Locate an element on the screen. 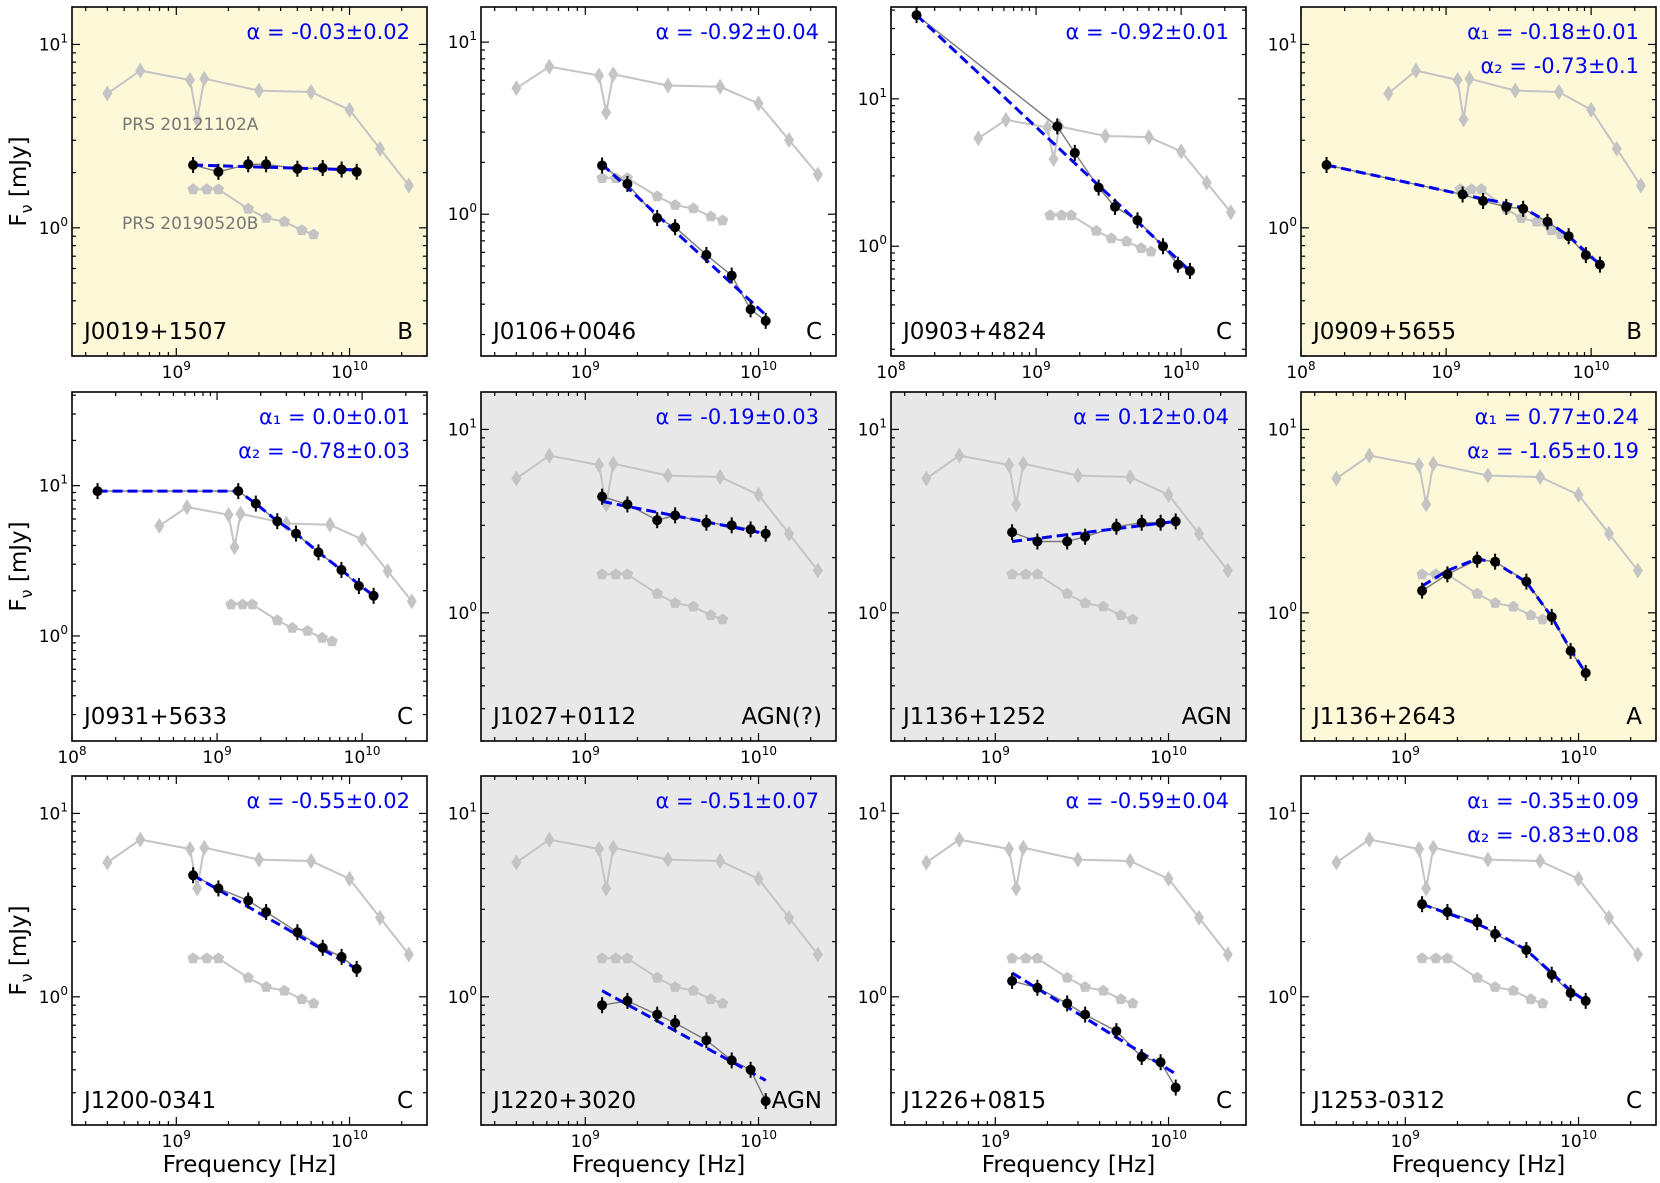  x-tick-label: 10⁸ is located at coordinates (890, 371).